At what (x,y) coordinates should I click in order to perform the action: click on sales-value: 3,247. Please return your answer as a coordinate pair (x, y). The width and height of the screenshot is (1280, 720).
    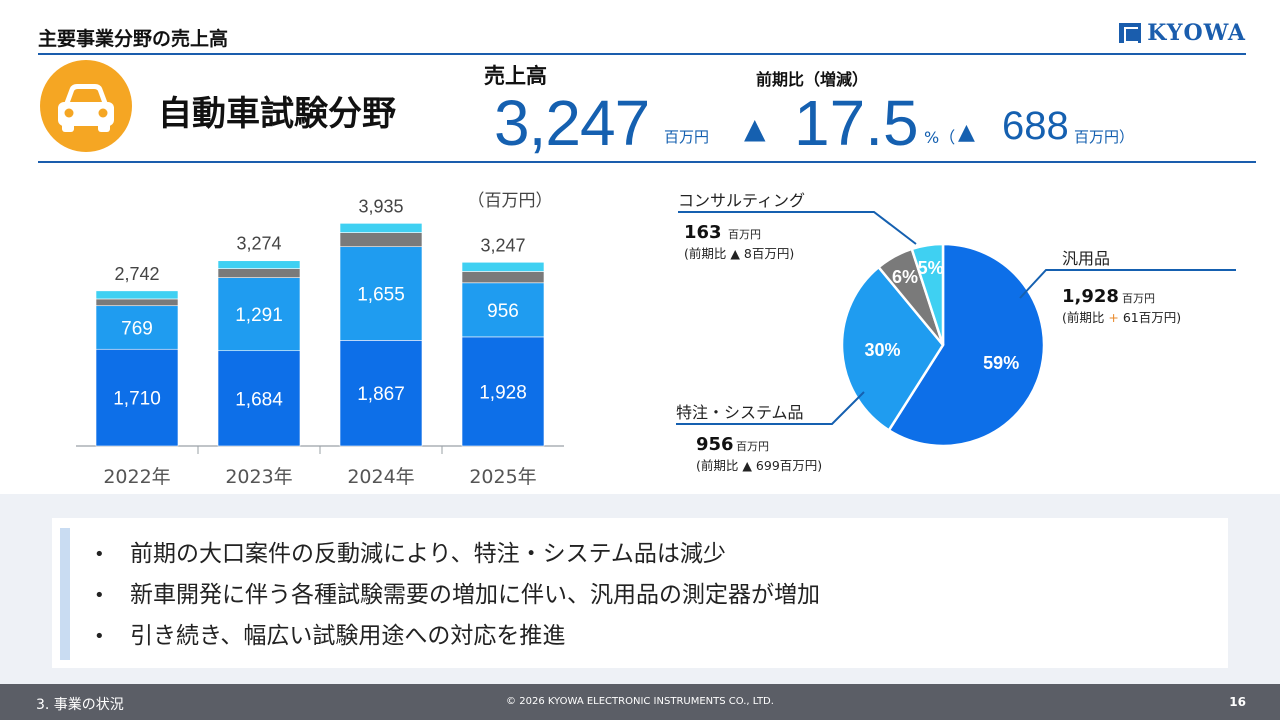
    Looking at the image, I should click on (572, 123).